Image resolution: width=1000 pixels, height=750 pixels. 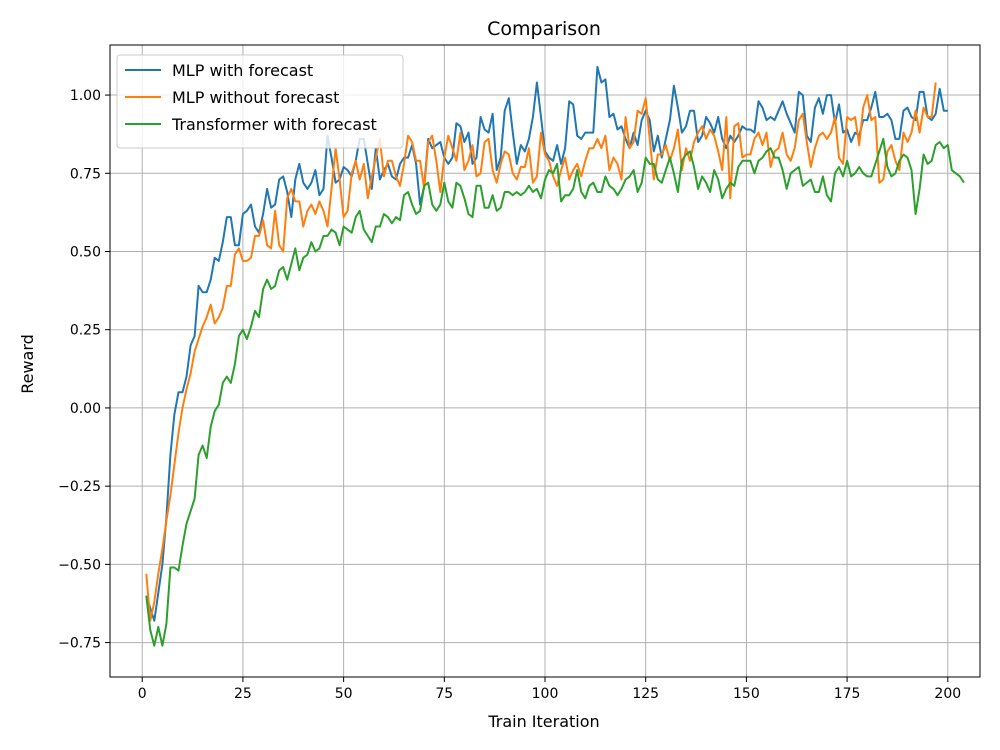 What do you see at coordinates (543, 721) in the screenshot?
I see `x-axis-label: Train Iteration` at bounding box center [543, 721].